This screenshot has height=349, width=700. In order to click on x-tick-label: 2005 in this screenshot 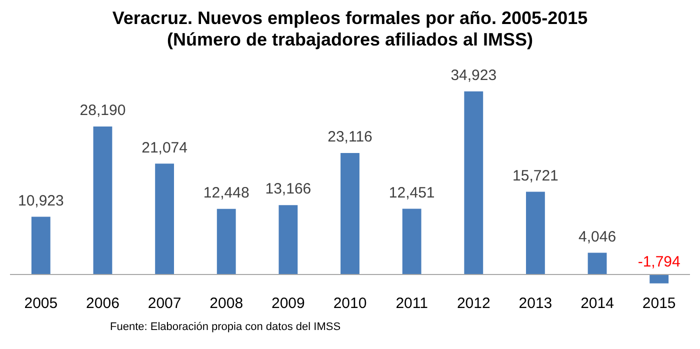, I will do `click(41, 303)`.